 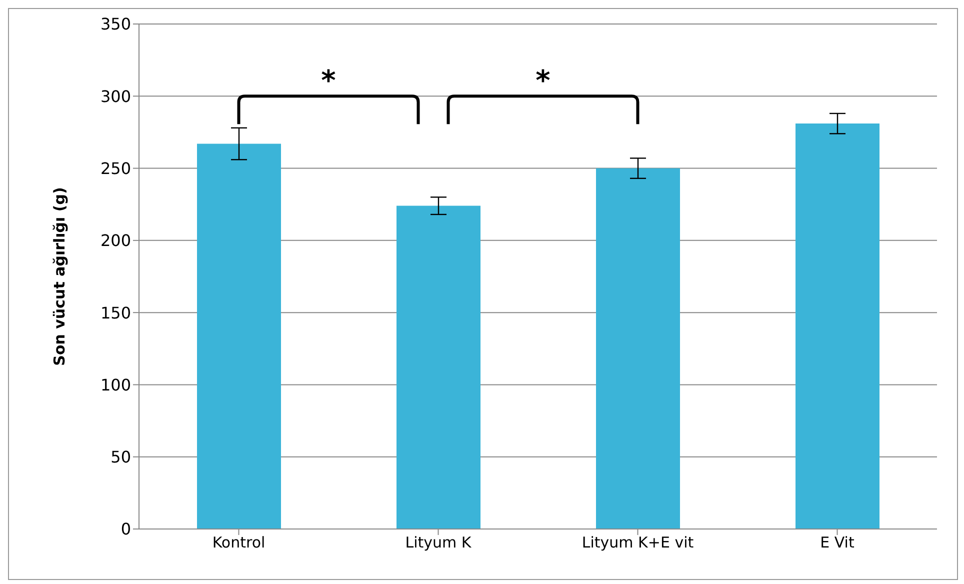 What do you see at coordinates (59, 276) in the screenshot?
I see `y-axis-title: Son vücut ağırlığı (g)` at bounding box center [59, 276].